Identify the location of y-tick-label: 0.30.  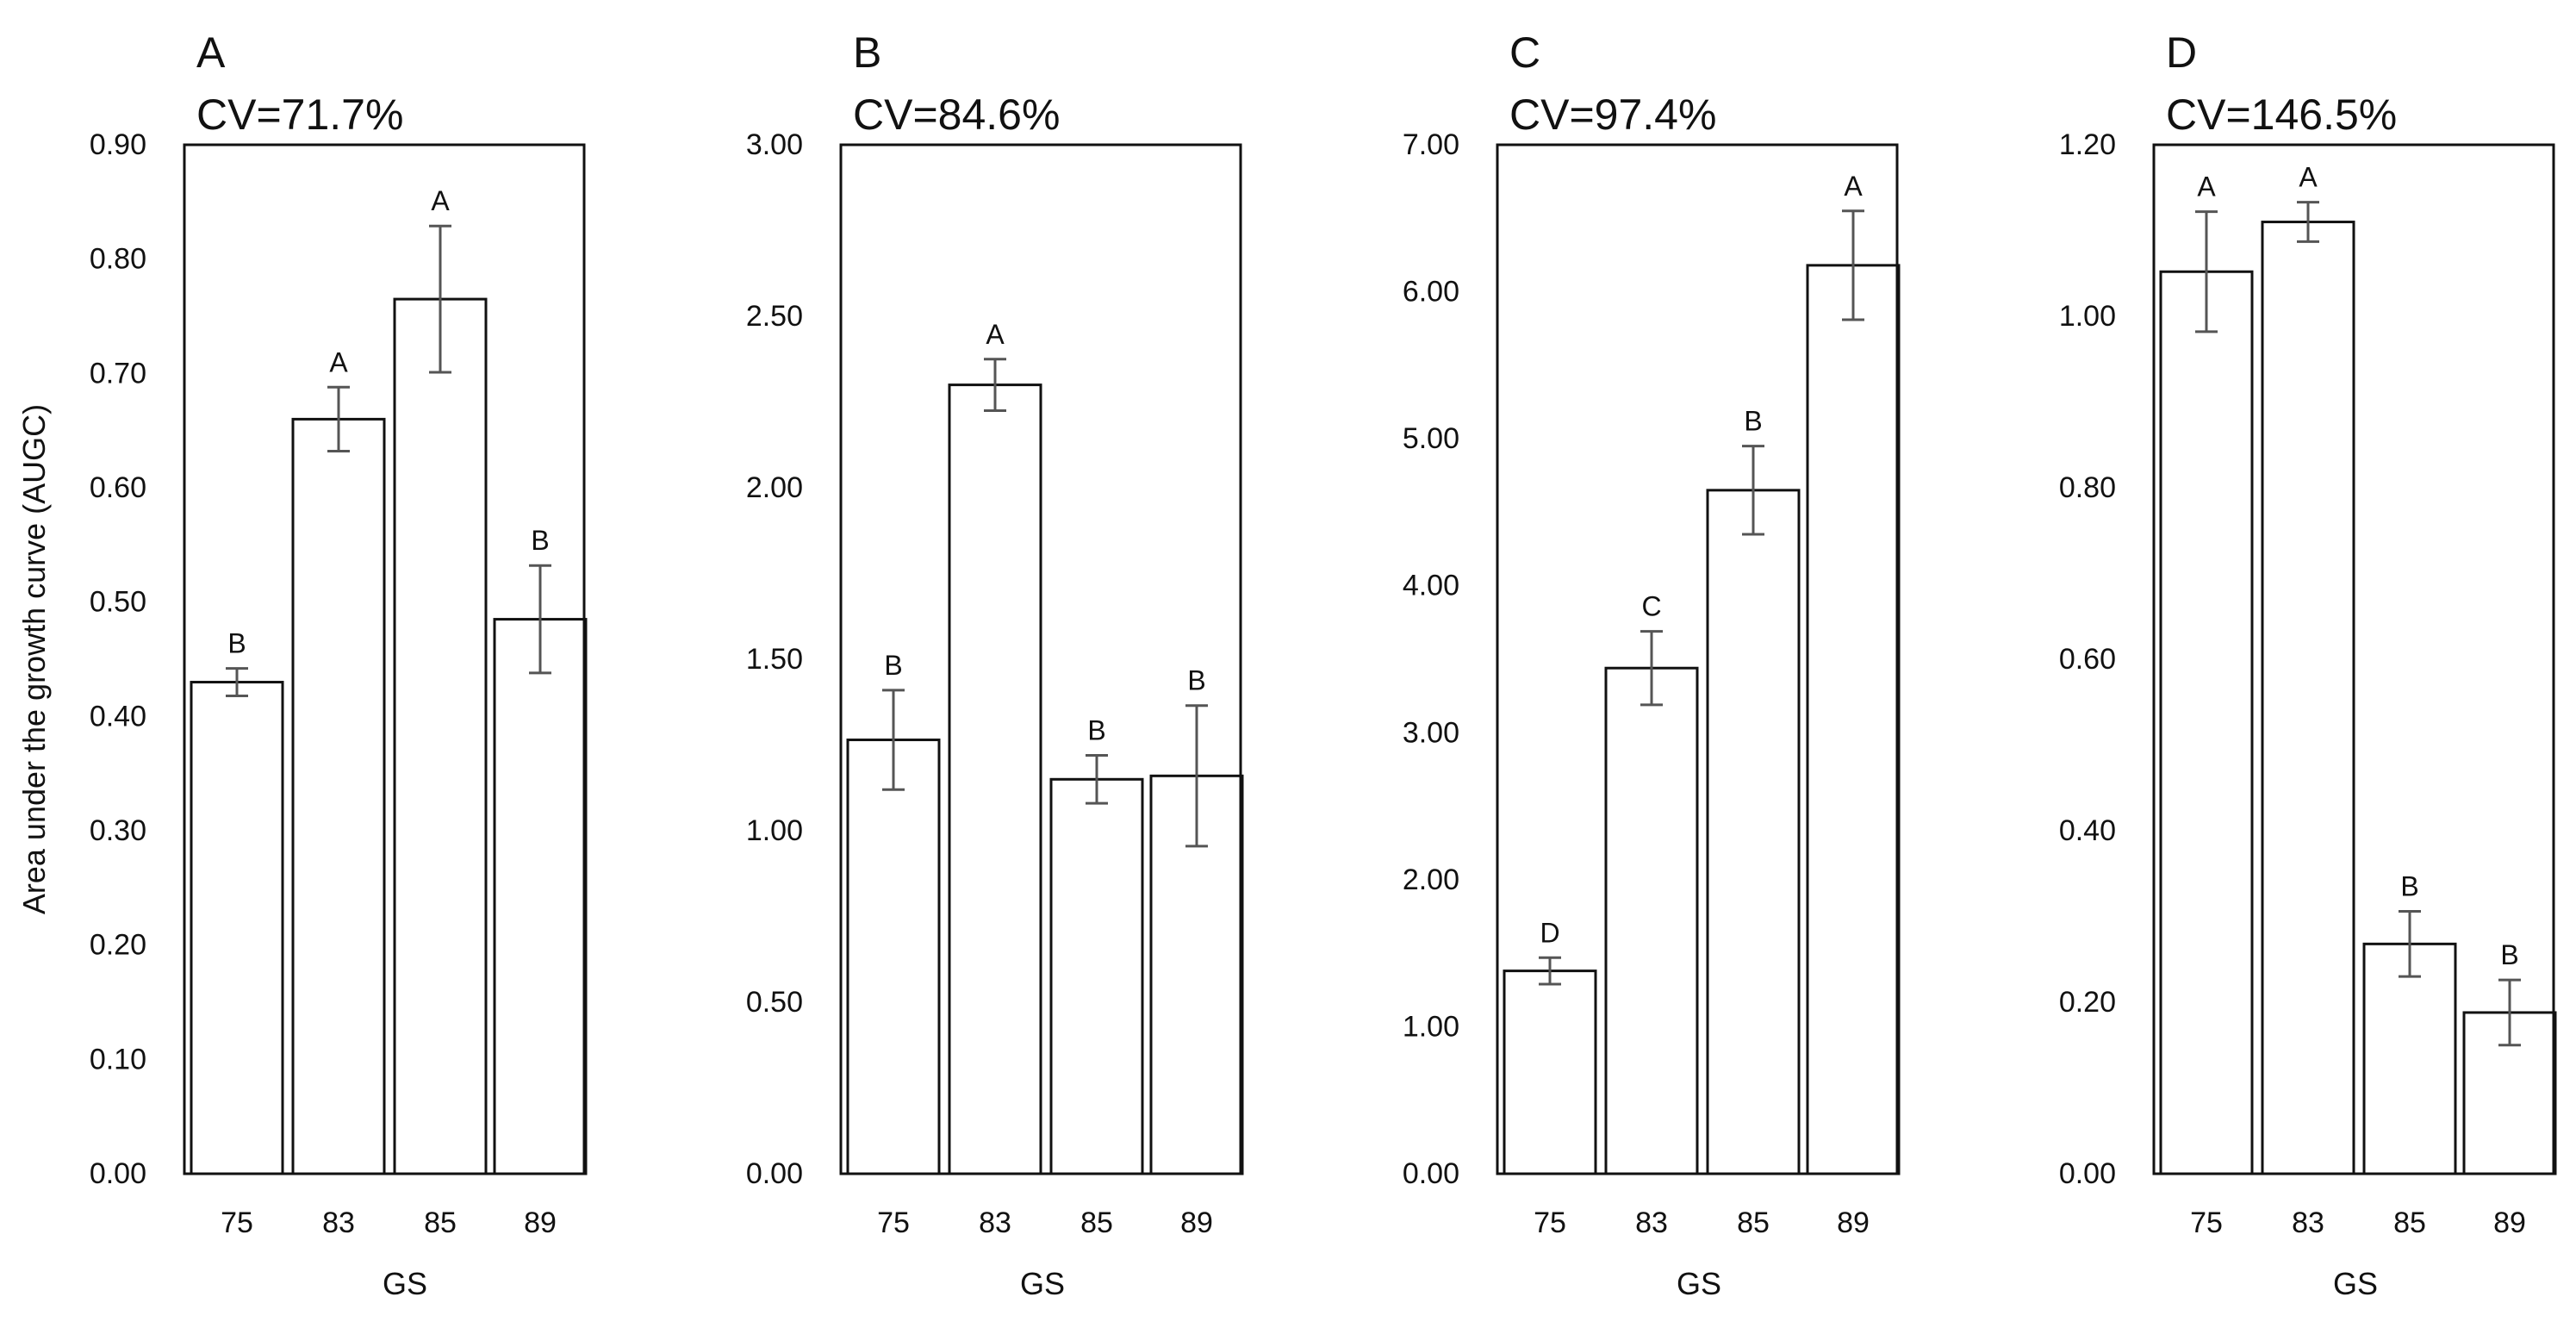
(118, 831).